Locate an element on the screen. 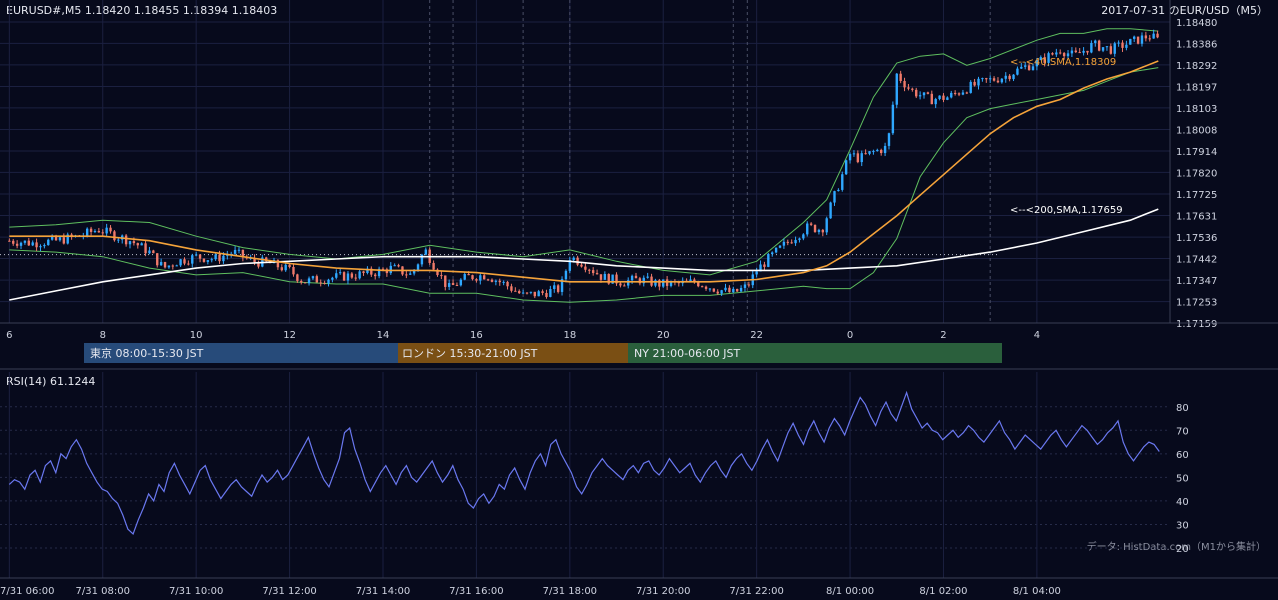 This screenshot has height=600, width=1278. hour-tick-label: 12 is located at coordinates (289, 335).